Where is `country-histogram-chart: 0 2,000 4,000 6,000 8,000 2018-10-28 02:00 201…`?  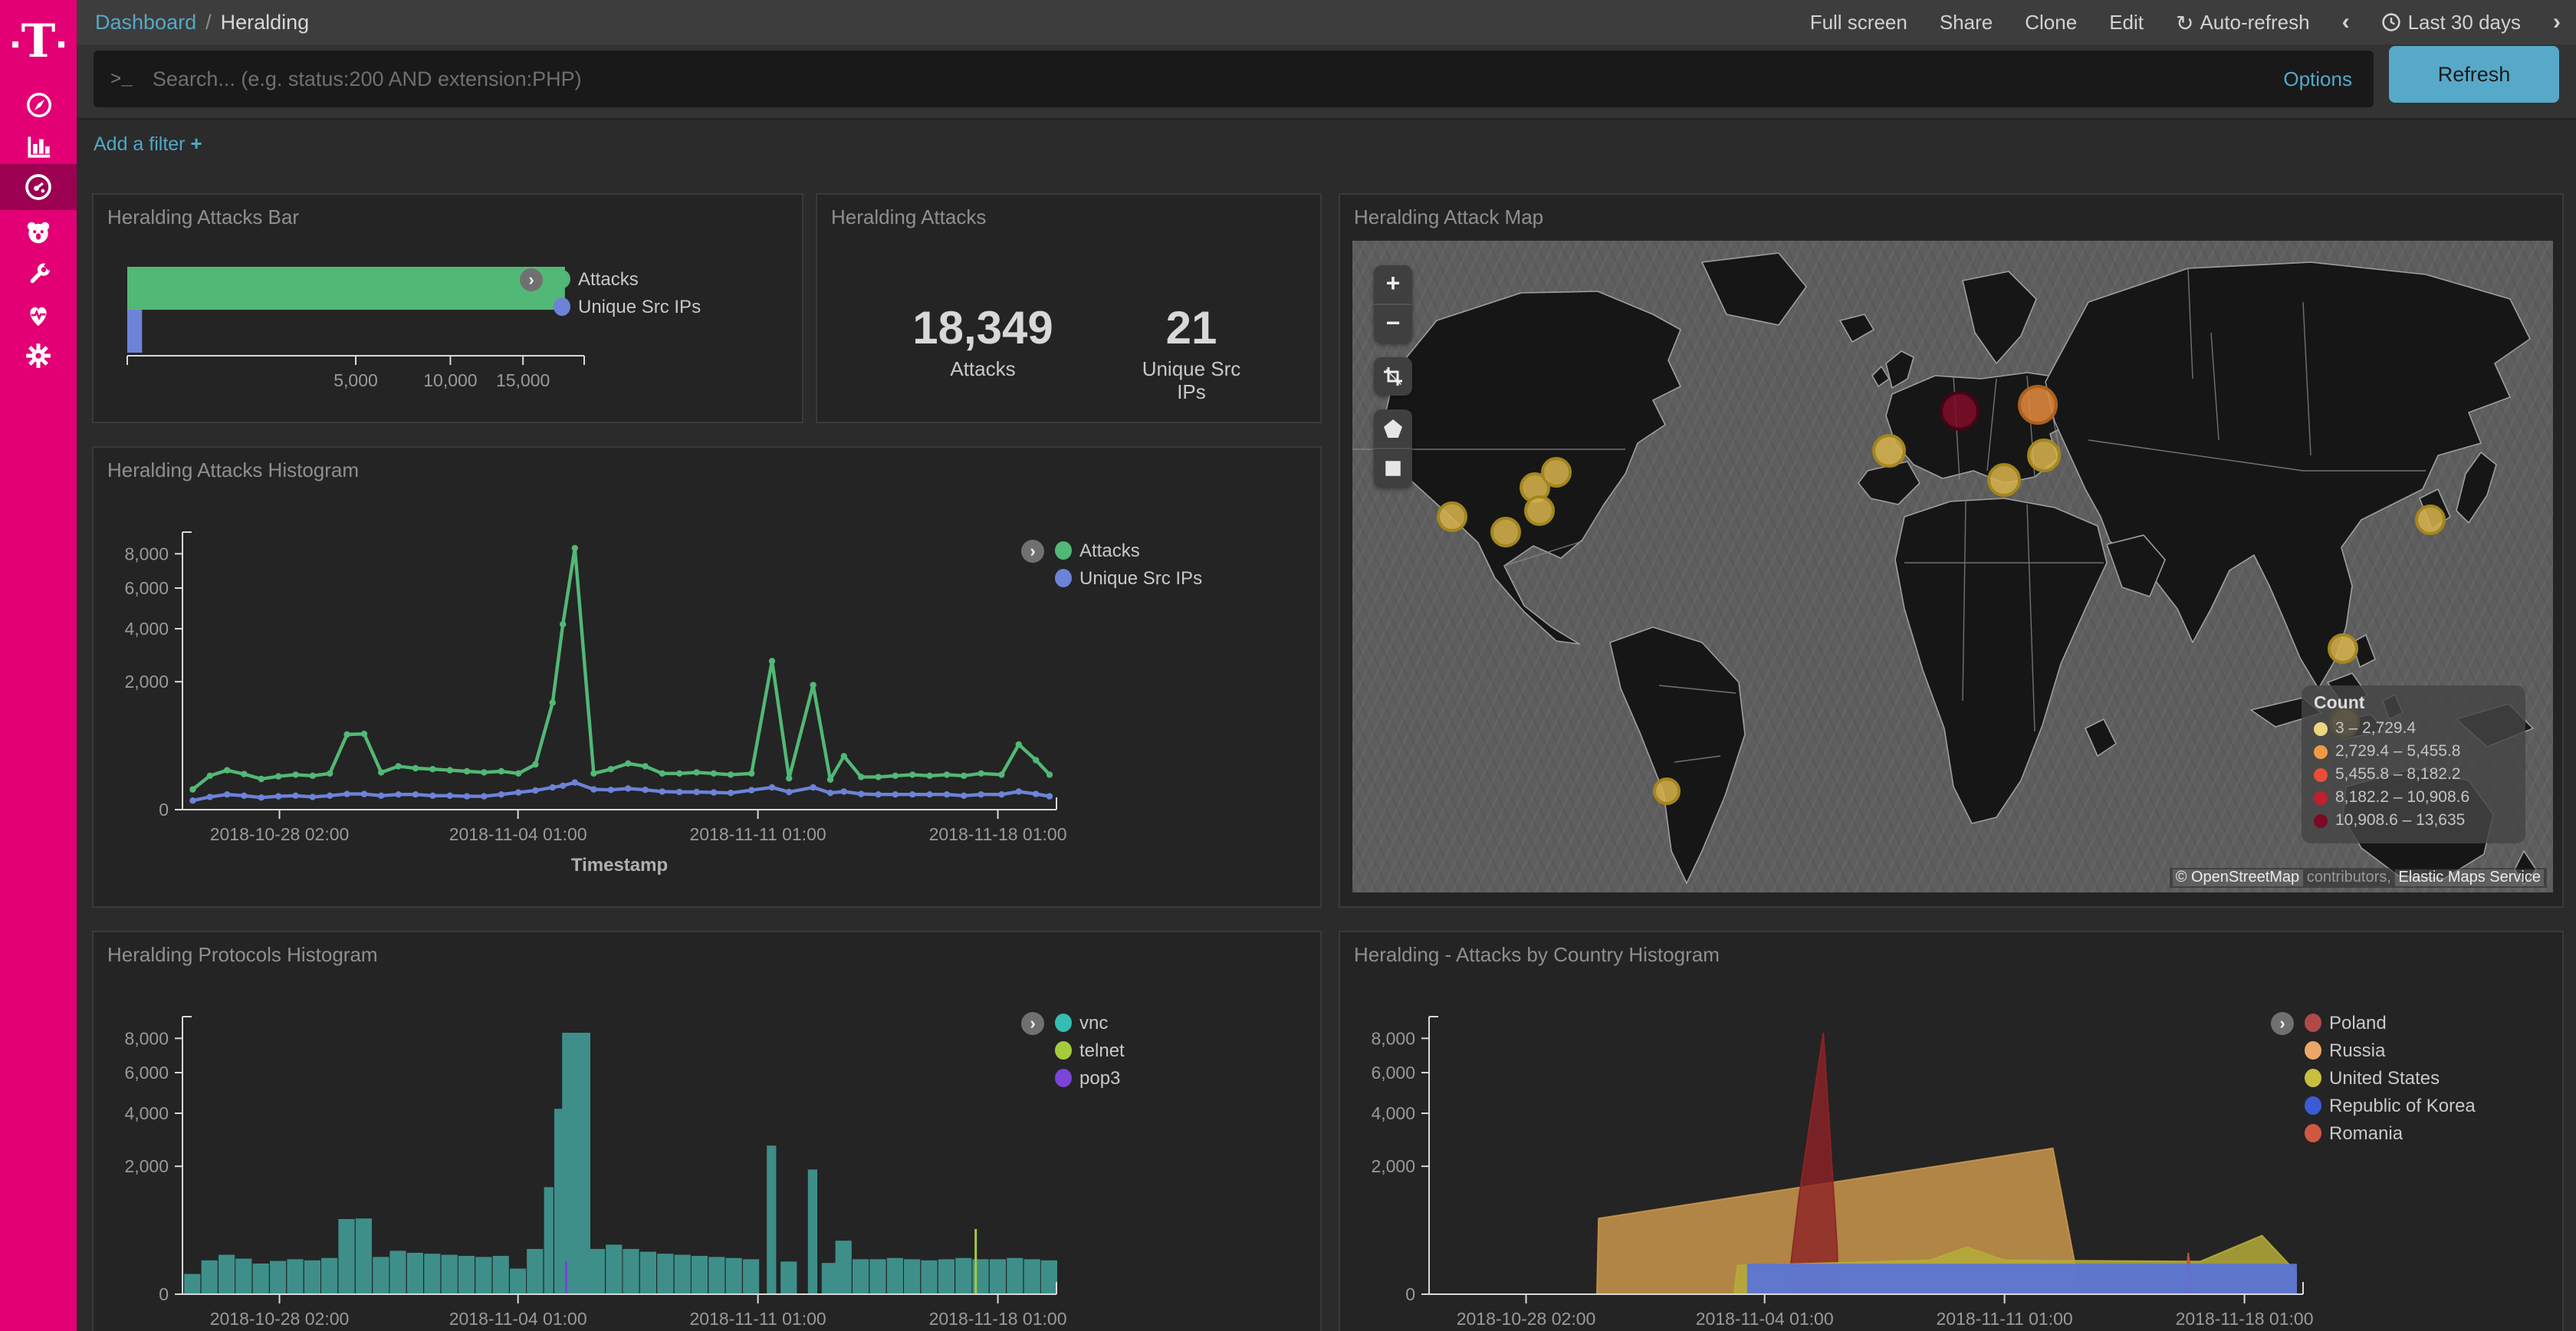
country-histogram-chart: 0 2,000 4,000 6,000 8,000 2018-10-28 02:00 201… is located at coordinates (1953, 1151).